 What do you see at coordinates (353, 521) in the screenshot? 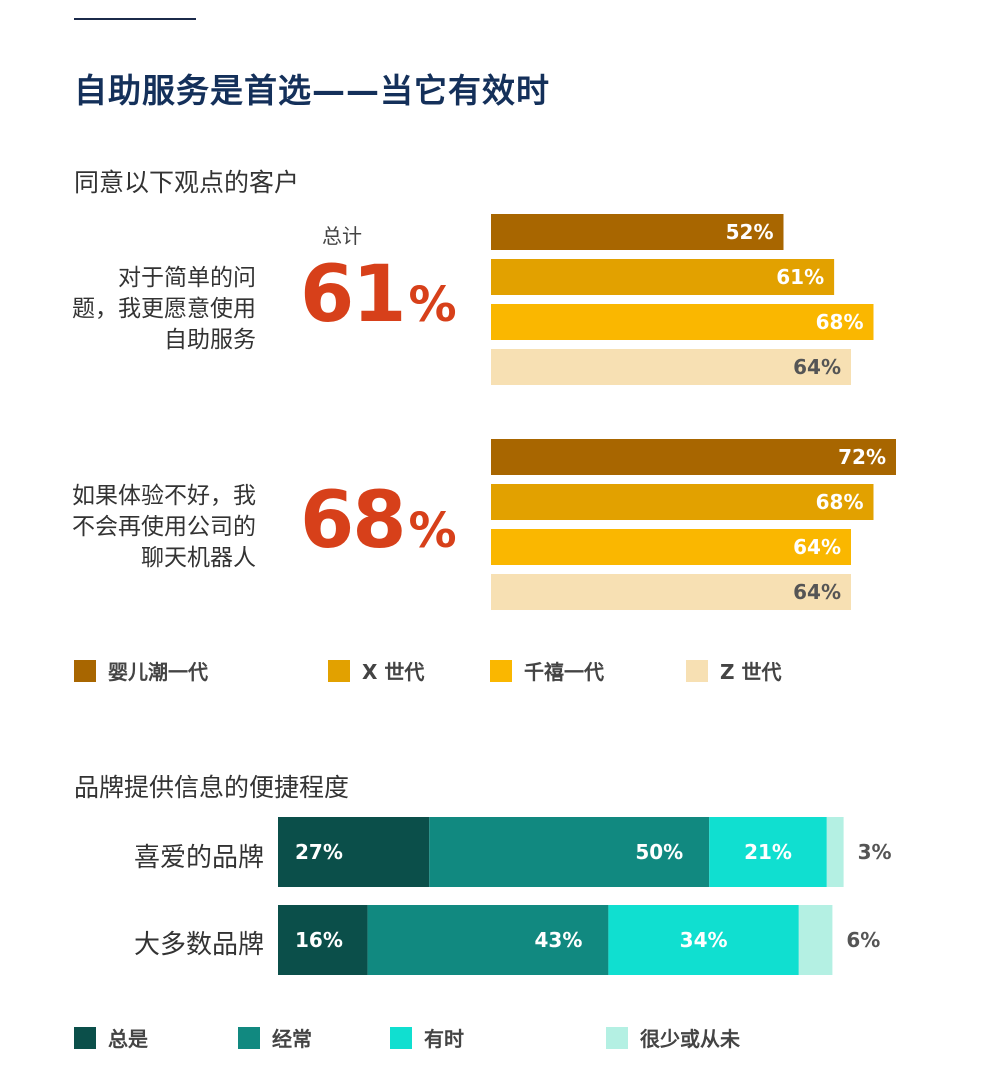
I see `question-2-total-value: 68` at bounding box center [353, 521].